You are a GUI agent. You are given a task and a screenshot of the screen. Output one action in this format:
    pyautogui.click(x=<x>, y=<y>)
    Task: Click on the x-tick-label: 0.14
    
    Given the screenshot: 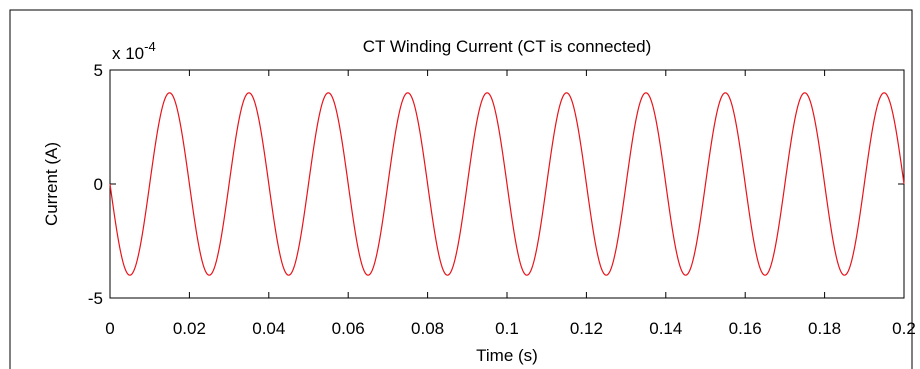 What is the action you would take?
    pyautogui.click(x=665, y=328)
    